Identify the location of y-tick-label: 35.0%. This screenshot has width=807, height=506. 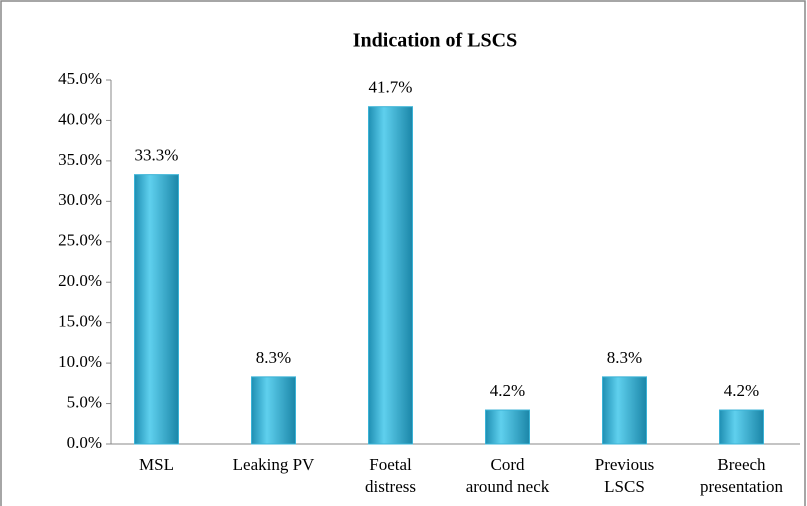
(80, 159).